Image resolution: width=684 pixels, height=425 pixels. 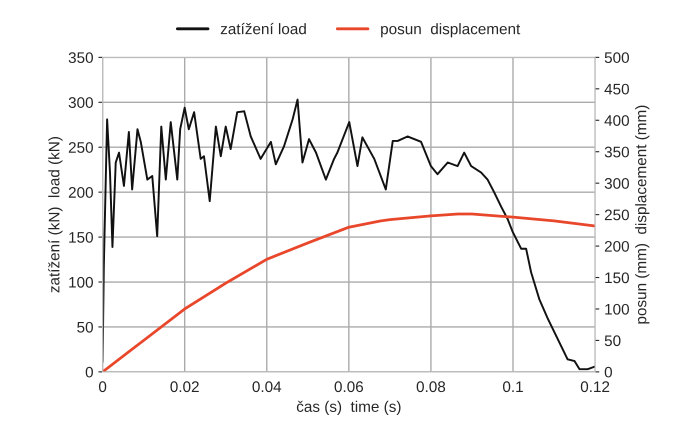 What do you see at coordinates (616, 120) in the screenshot?
I see `y2-tick-label: 400` at bounding box center [616, 120].